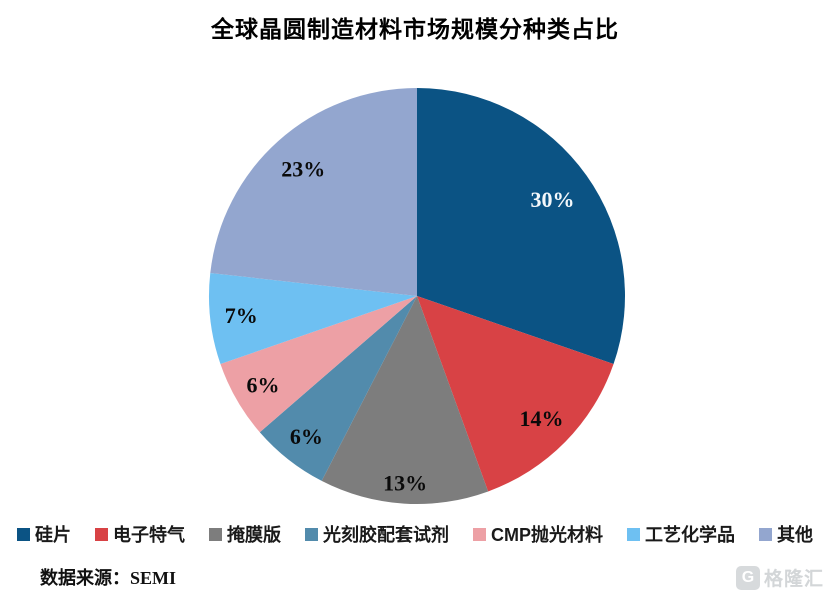 The image size is (830, 597). I want to click on pie-label-electronic-specialty-gas: 14%, so click(542, 418).